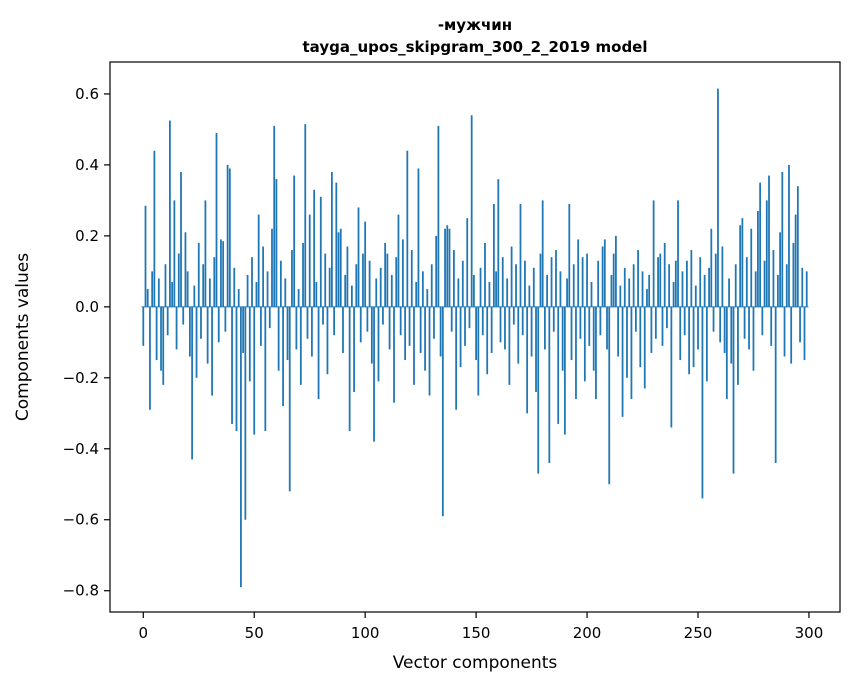 The height and width of the screenshot is (696, 867). Describe the element at coordinates (87, 307) in the screenshot. I see `y-tick-label: 0.0` at that location.